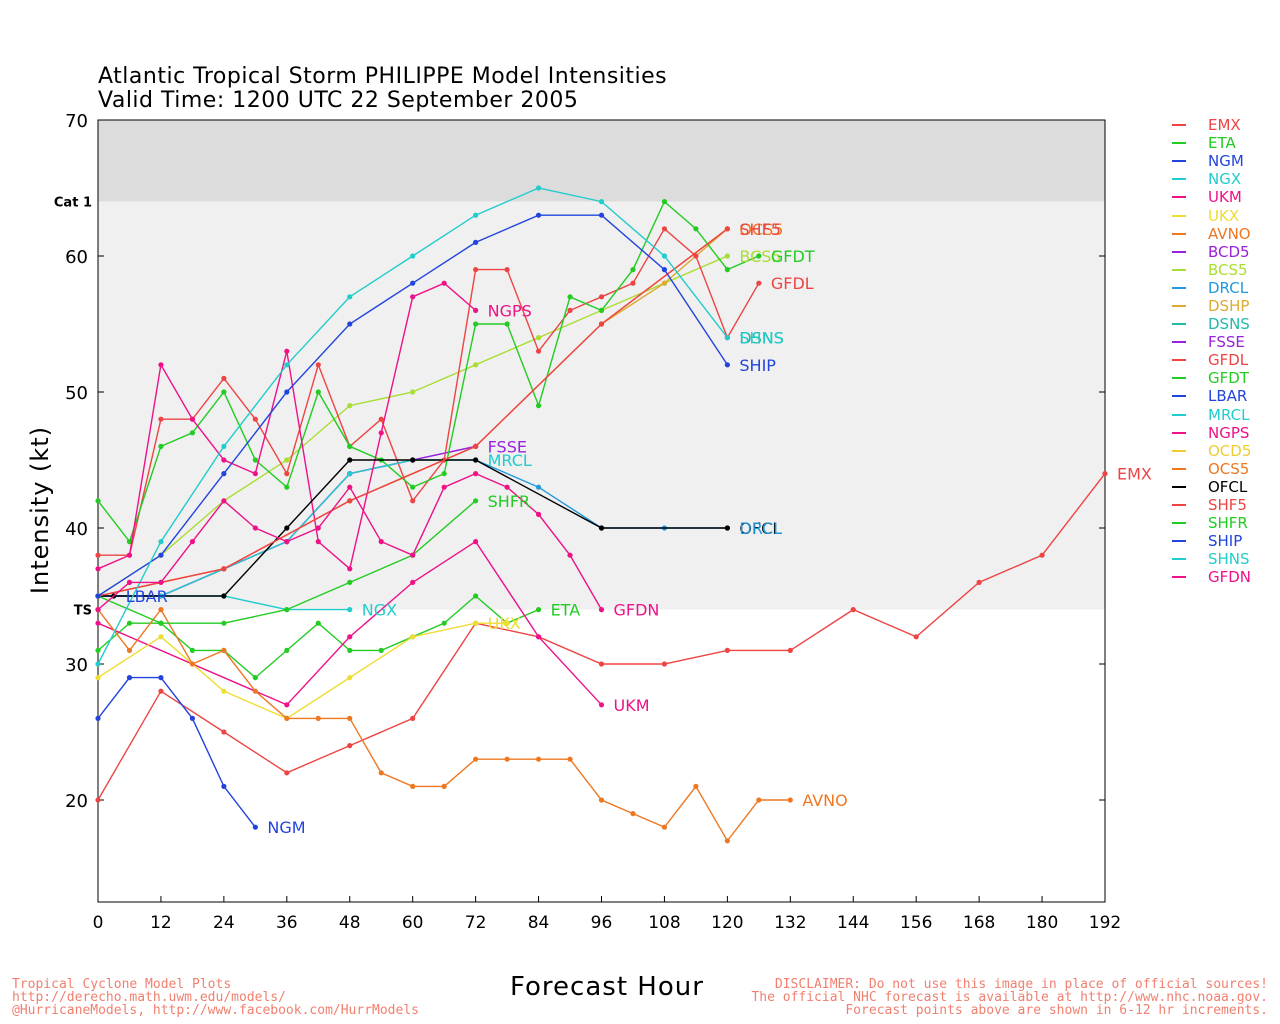 This screenshot has width=1280, height=1024. What do you see at coordinates (1229, 324) in the screenshot?
I see `legend-label: DSNS` at bounding box center [1229, 324].